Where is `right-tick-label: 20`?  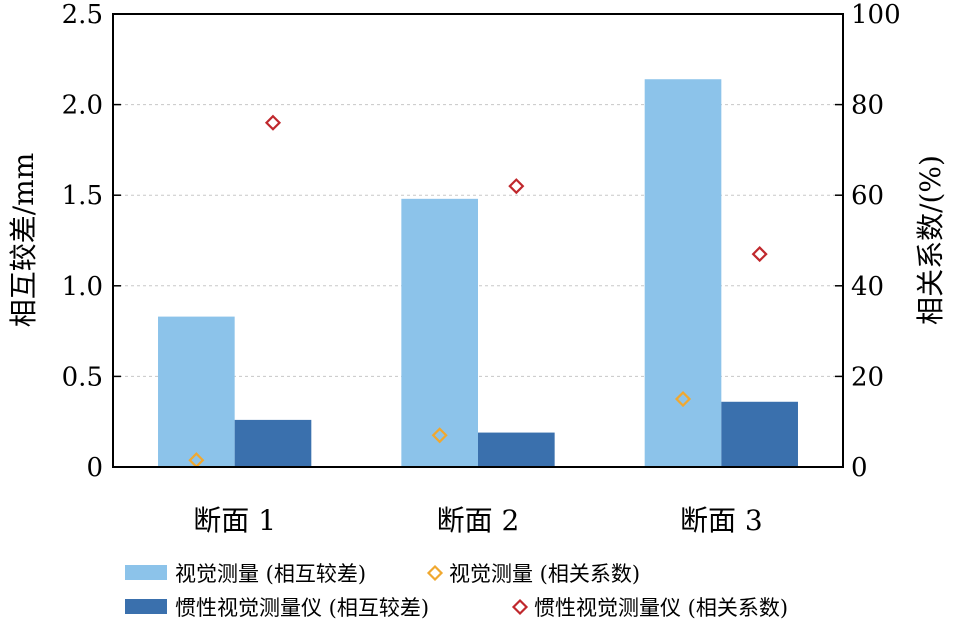
right-tick-label: 20 is located at coordinates (867, 377).